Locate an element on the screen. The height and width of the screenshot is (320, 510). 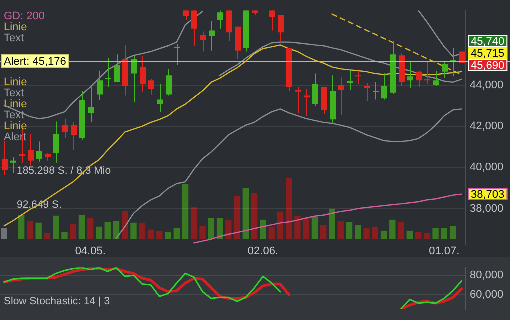
text: 45,690 is located at coordinates (488, 66).